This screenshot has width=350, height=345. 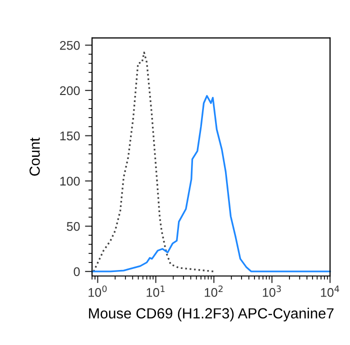 What do you see at coordinates (97, 291) in the screenshot?
I see `x-tick-label: 10$^{0}$` at bounding box center [97, 291].